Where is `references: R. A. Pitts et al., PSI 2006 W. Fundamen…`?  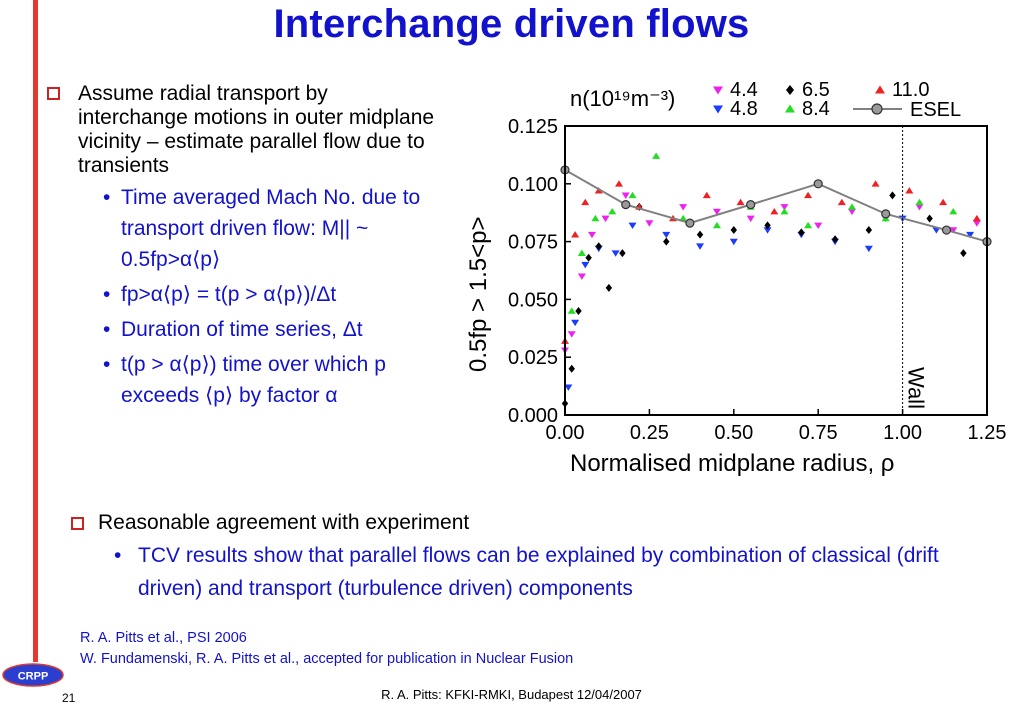 references: R. A. Pitts et al., PSI 2006 W. Fundamen… is located at coordinates (326, 649).